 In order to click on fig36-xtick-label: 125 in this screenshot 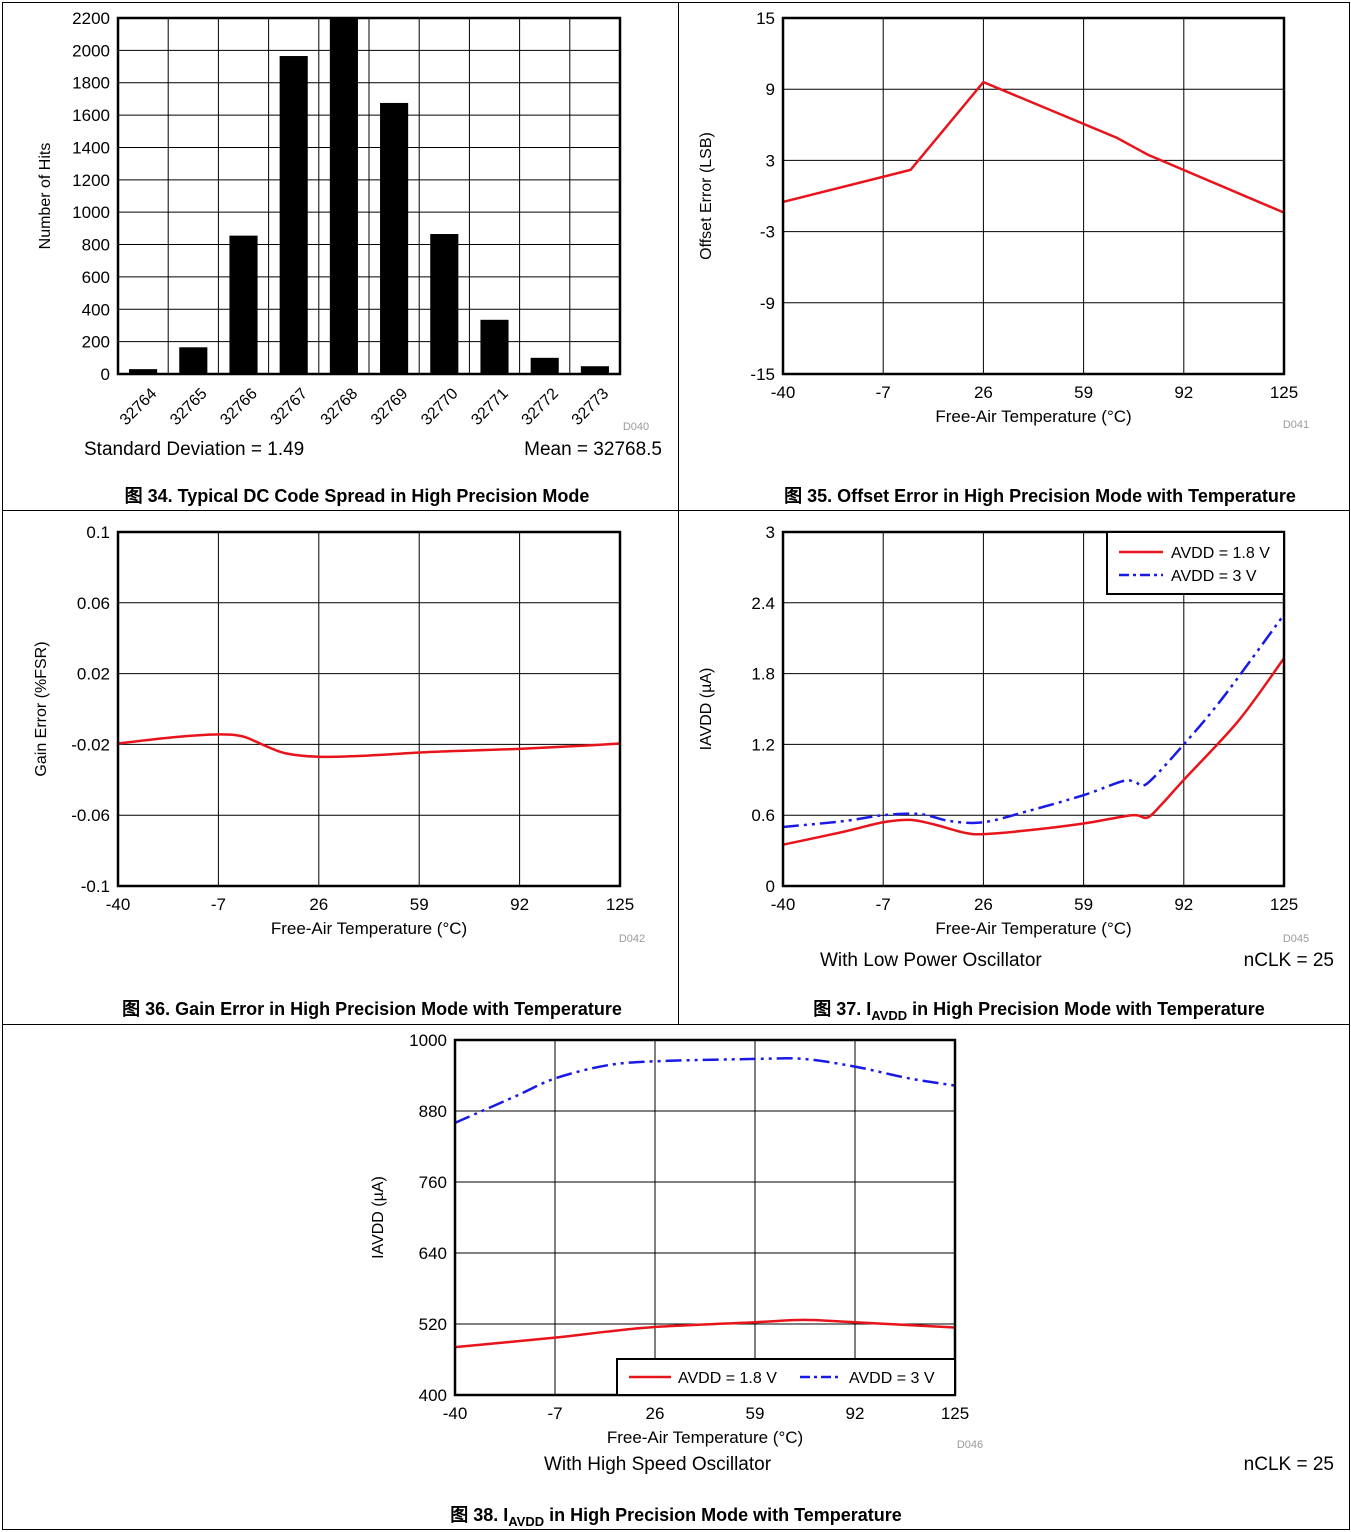, I will do `click(620, 904)`.